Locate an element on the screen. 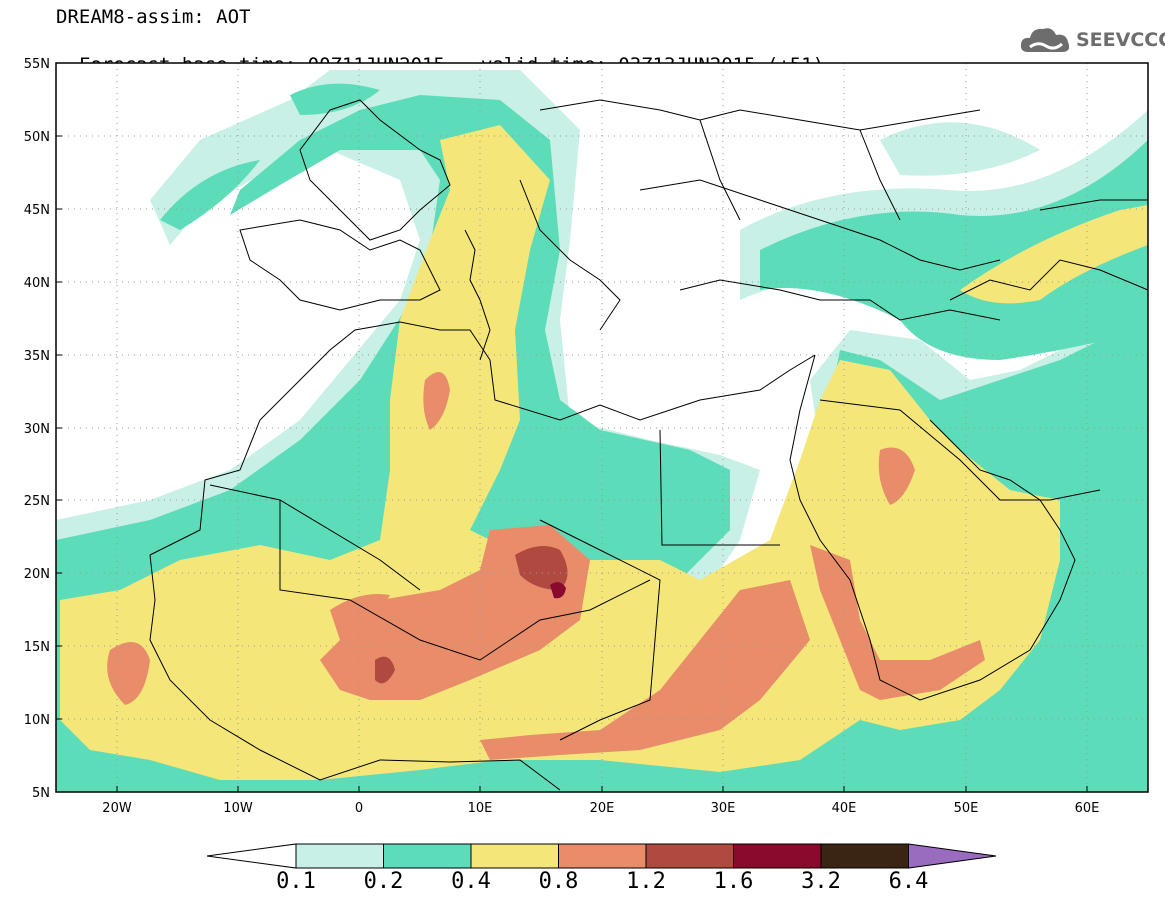  lon-labels: 20W 10W 0 10E 20E 30E 40E 50E 60E is located at coordinates (600, 808).